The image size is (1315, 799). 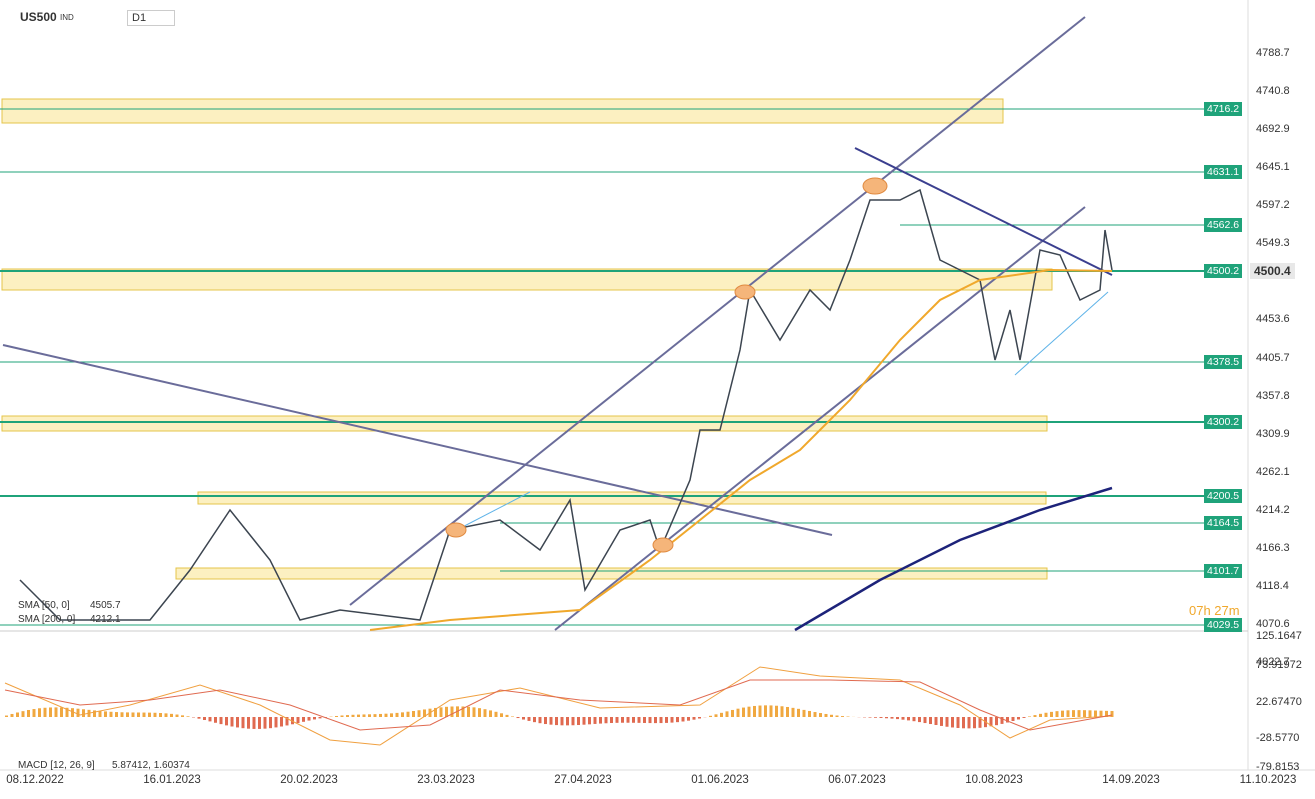 What do you see at coordinates (1273, 53) in the screenshot?
I see `price-tick: 4788.7` at bounding box center [1273, 53].